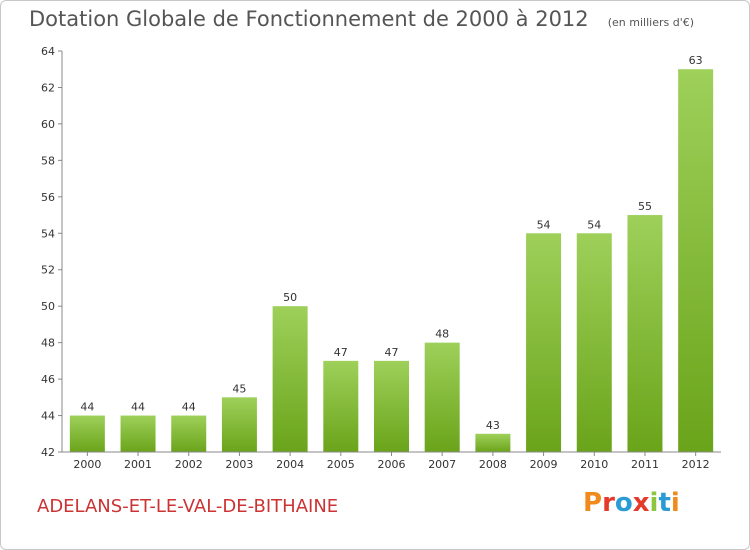  Describe the element at coordinates (392, 352) in the screenshot. I see `data-label-2006: 47` at that location.